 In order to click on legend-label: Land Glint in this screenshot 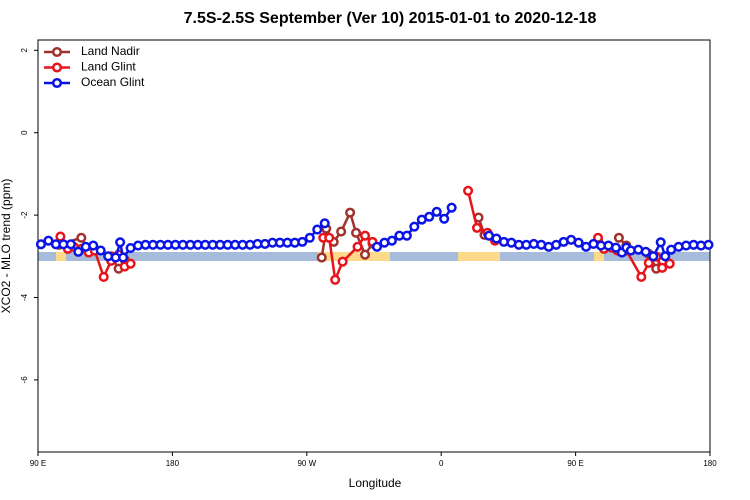, I will do `click(108, 67)`.